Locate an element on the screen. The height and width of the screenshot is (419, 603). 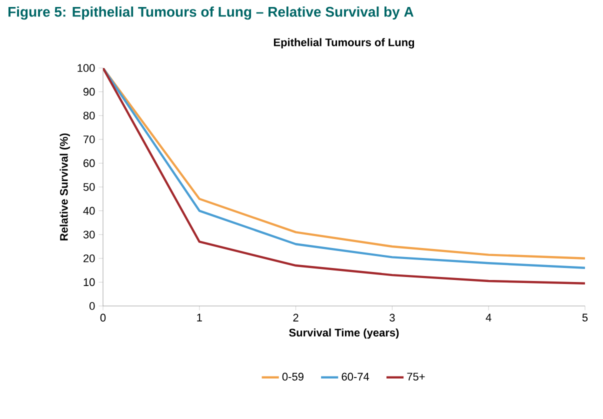
x-tick-label: 4 is located at coordinates (489, 318).